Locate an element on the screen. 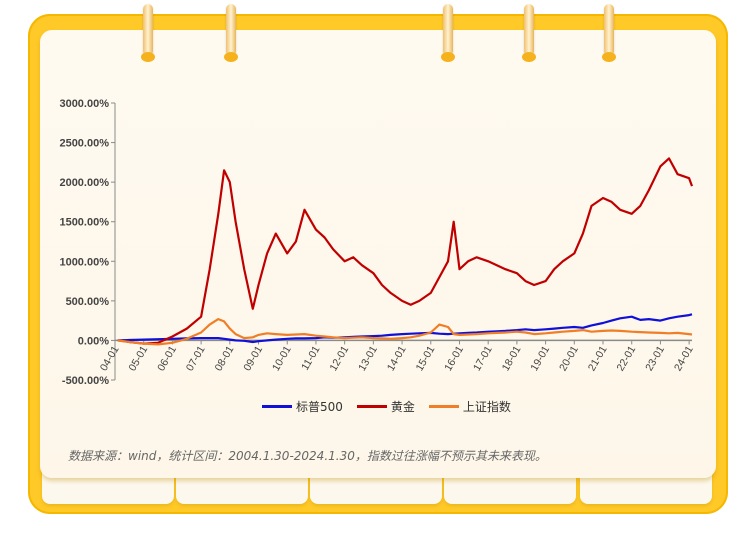 The width and height of the screenshot is (756, 534). x-tick-label: 08-01 is located at coordinates (225, 358).